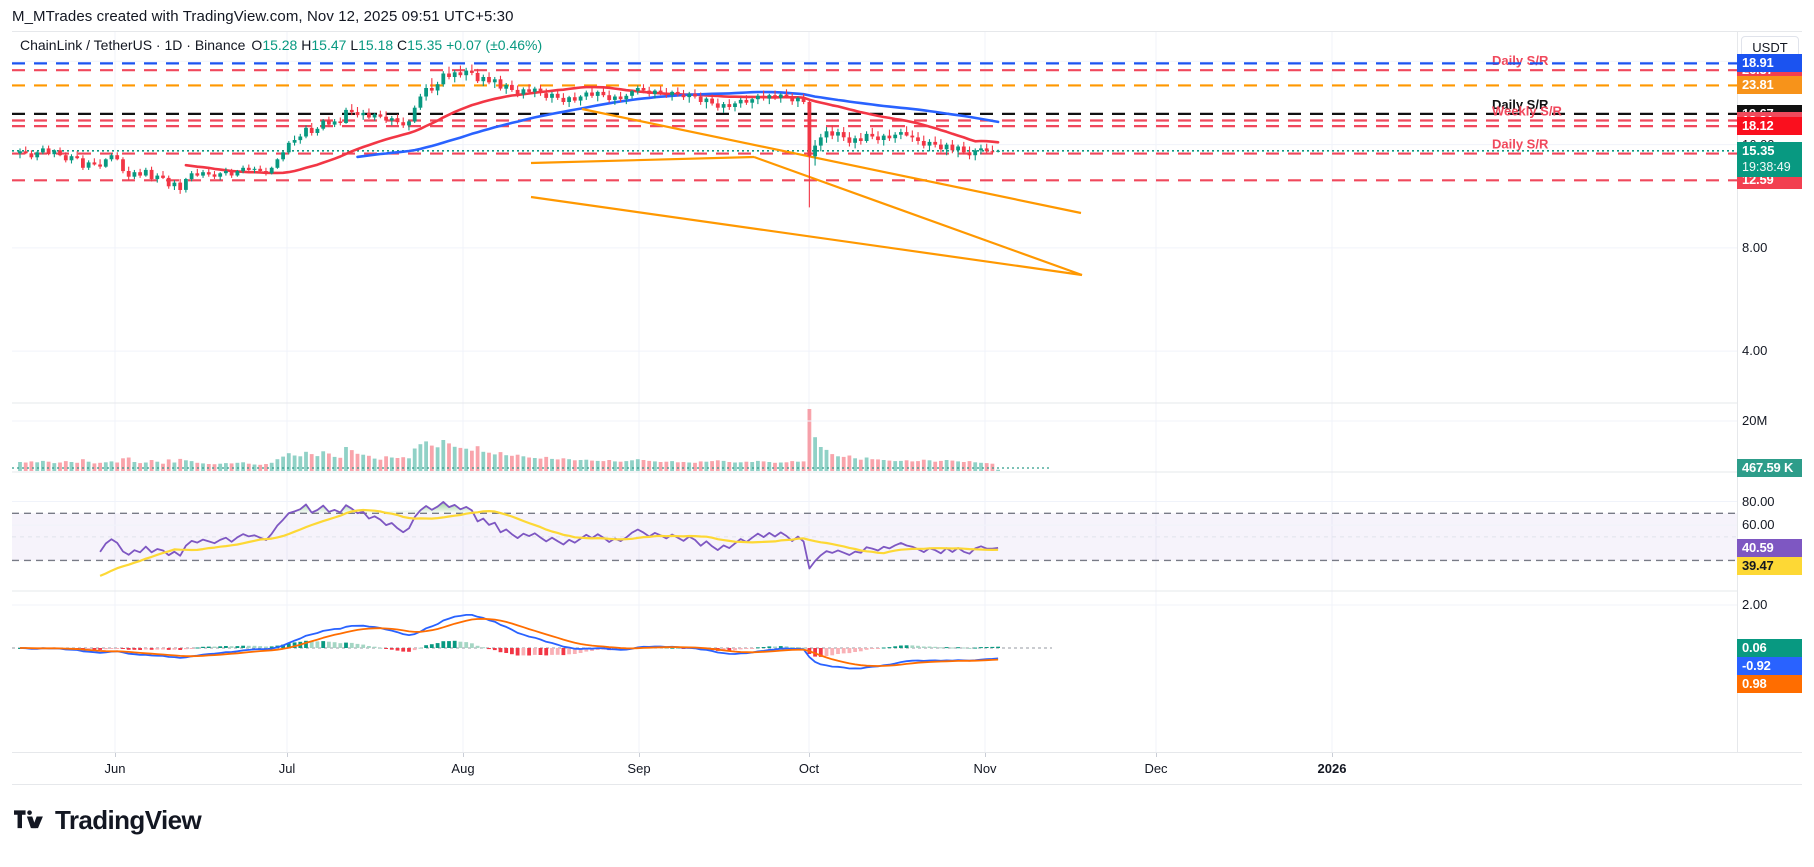 The height and width of the screenshot is (867, 1814). I want to click on price-tag-18.12: 18.12, so click(1769, 126).